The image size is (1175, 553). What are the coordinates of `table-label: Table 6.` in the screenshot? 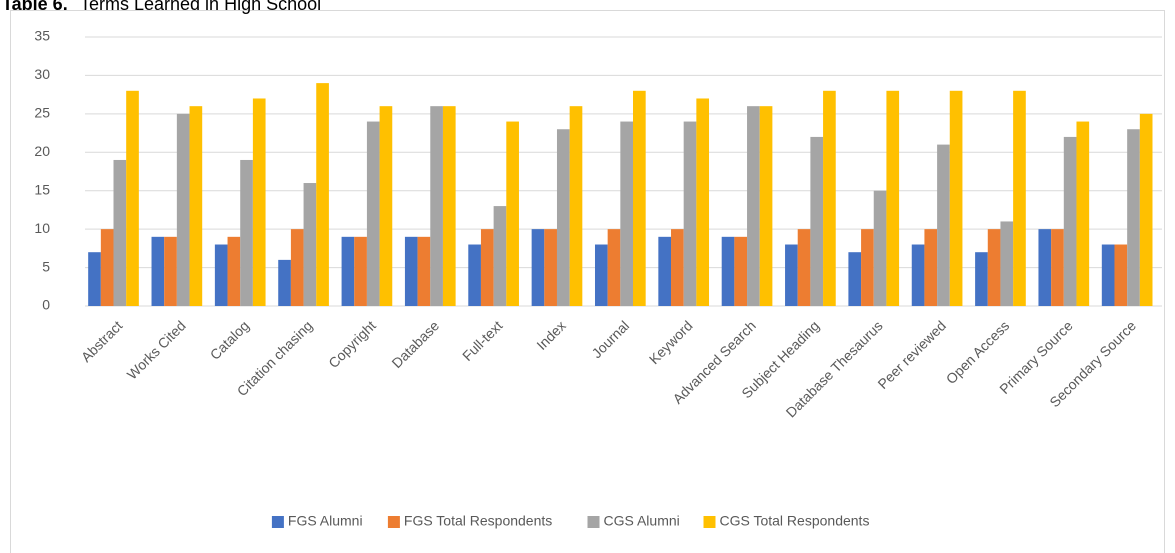 It's located at (35, 7).